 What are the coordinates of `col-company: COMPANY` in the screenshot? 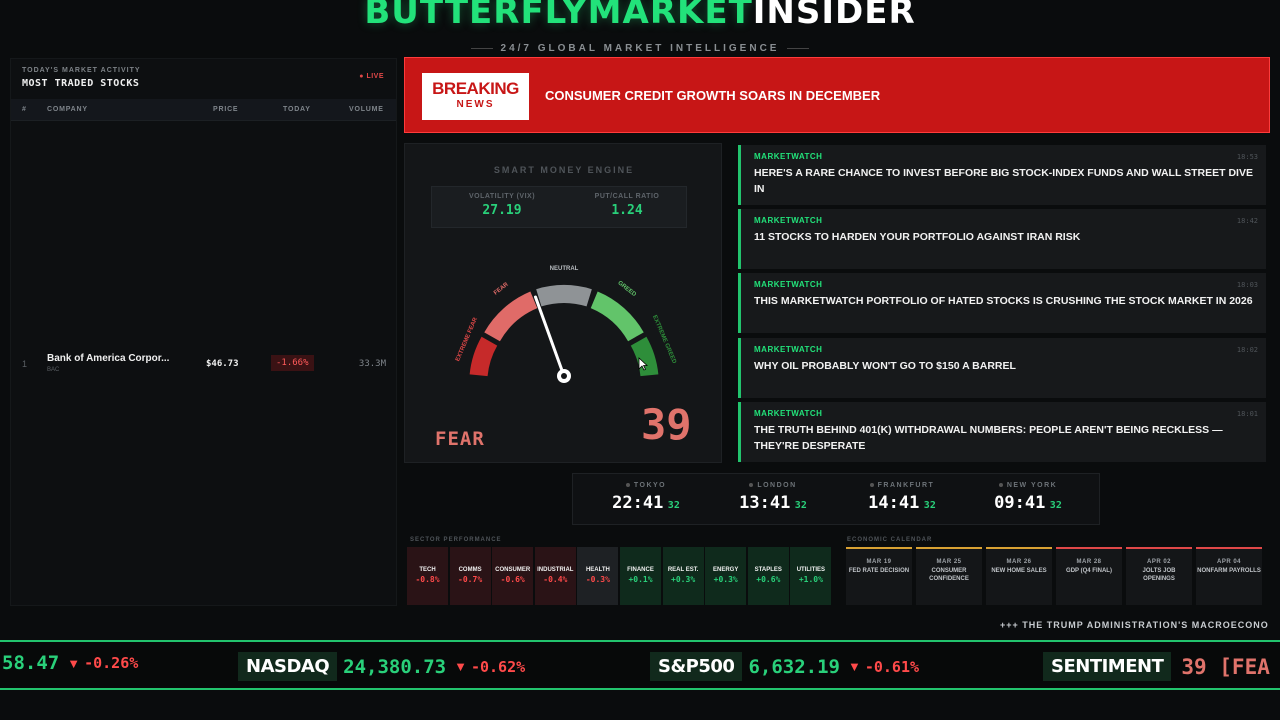 It's located at (67, 109).